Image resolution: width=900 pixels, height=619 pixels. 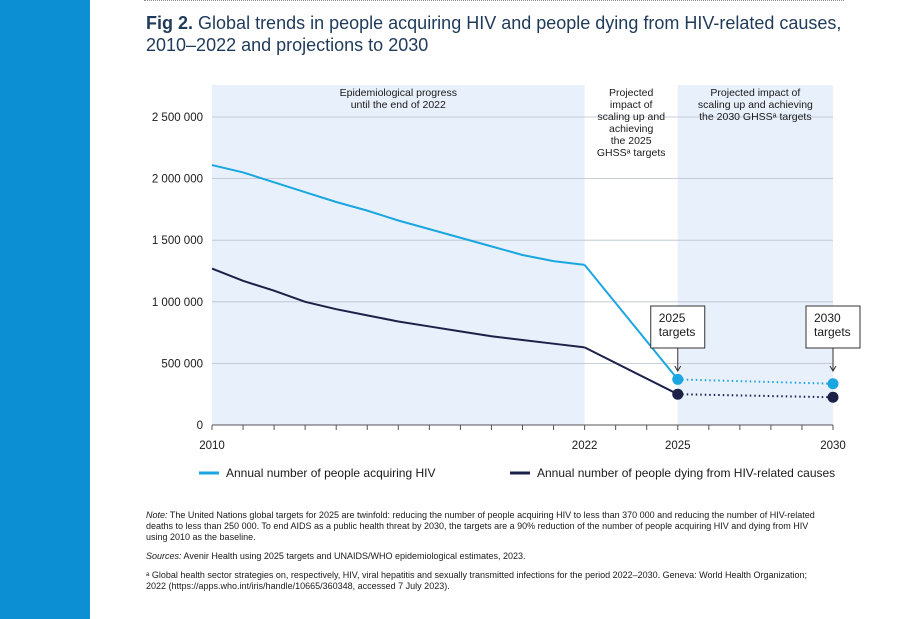 What do you see at coordinates (45, 309) in the screenshot?
I see `sidebar-accent` at bounding box center [45, 309].